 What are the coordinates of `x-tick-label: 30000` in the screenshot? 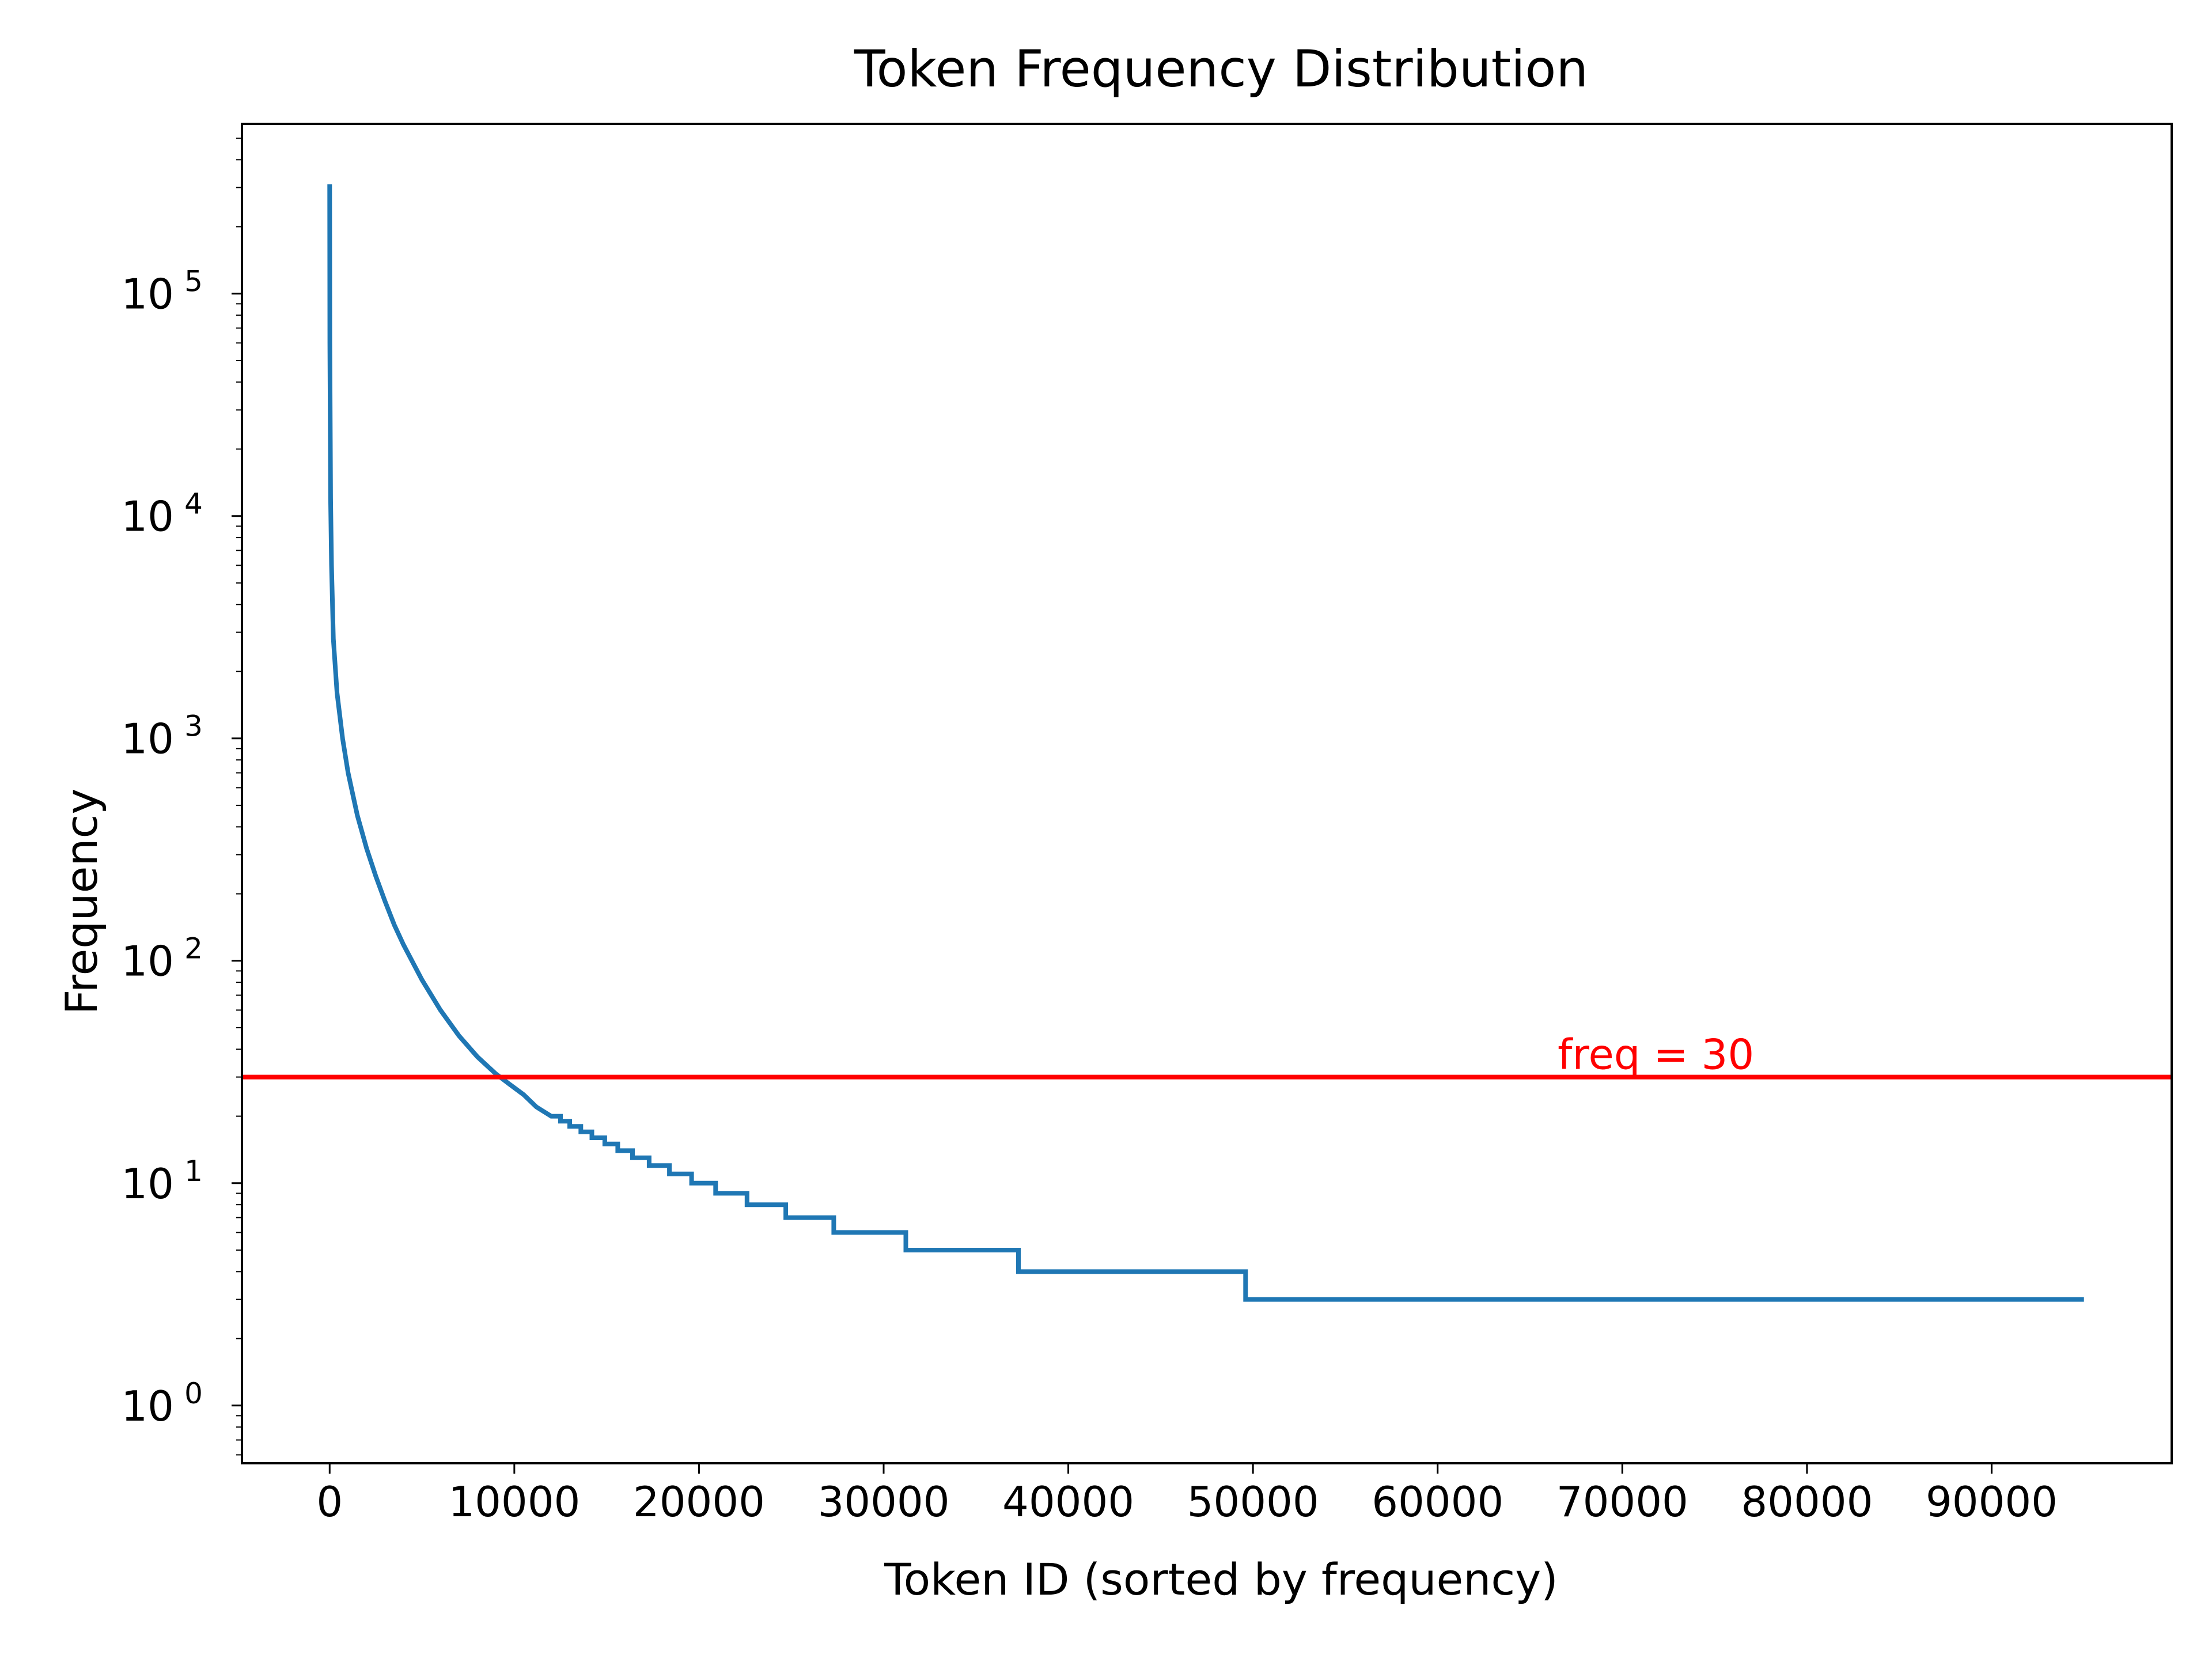 It's located at (883, 1502).